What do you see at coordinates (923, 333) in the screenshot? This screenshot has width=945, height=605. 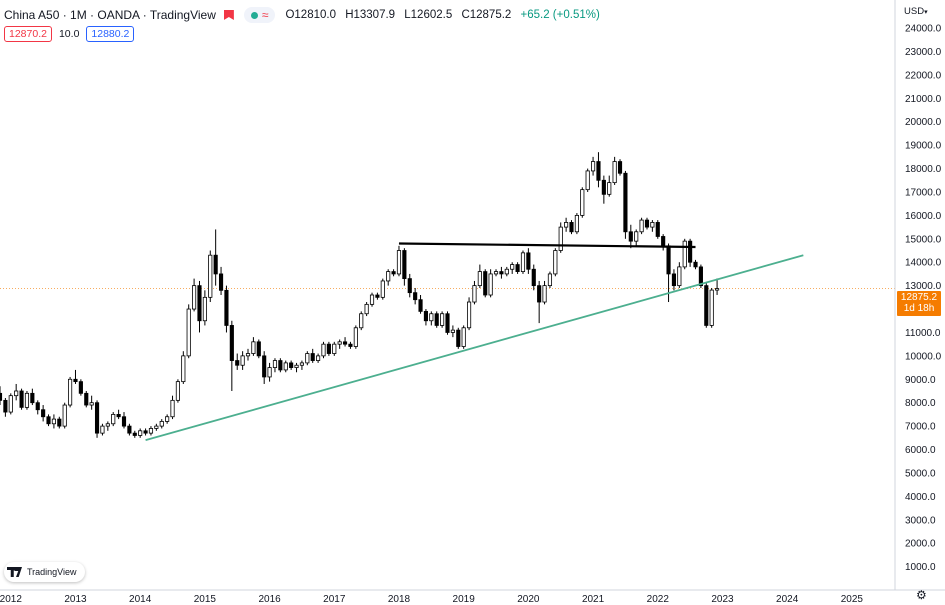 I see `price-tick-label: 11000.0` at bounding box center [923, 333].